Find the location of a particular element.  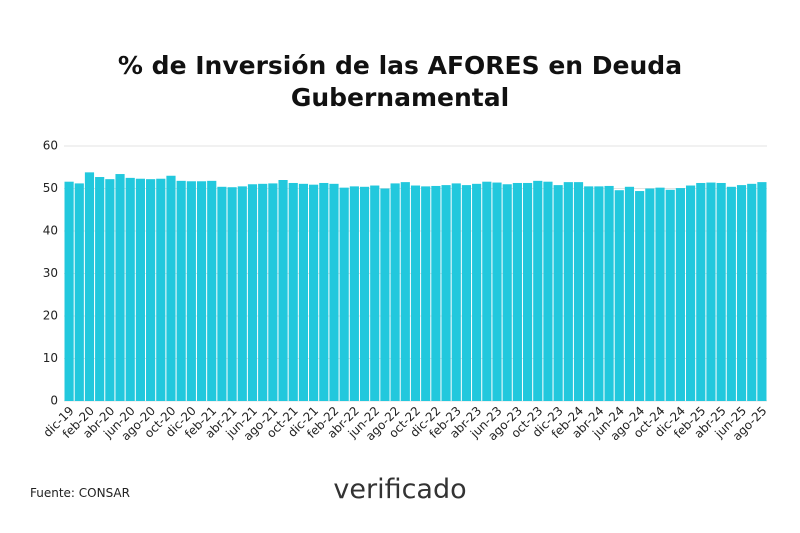

logo: verificado is located at coordinates (400, 489).